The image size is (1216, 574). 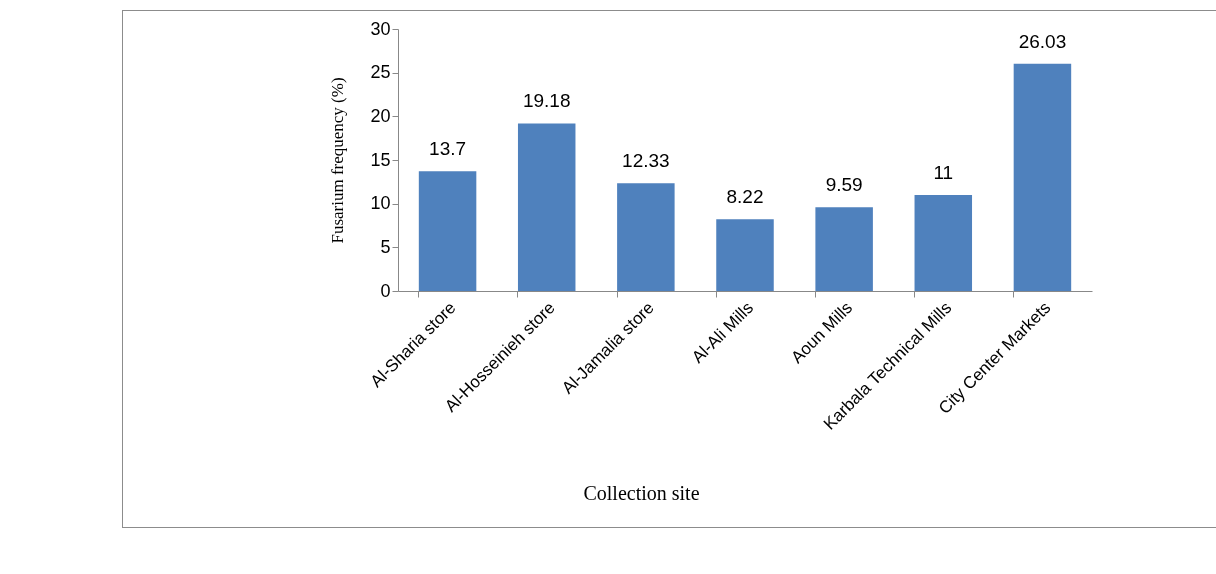 What do you see at coordinates (380, 28) in the screenshot?
I see `y-tick-label: 30` at bounding box center [380, 28].